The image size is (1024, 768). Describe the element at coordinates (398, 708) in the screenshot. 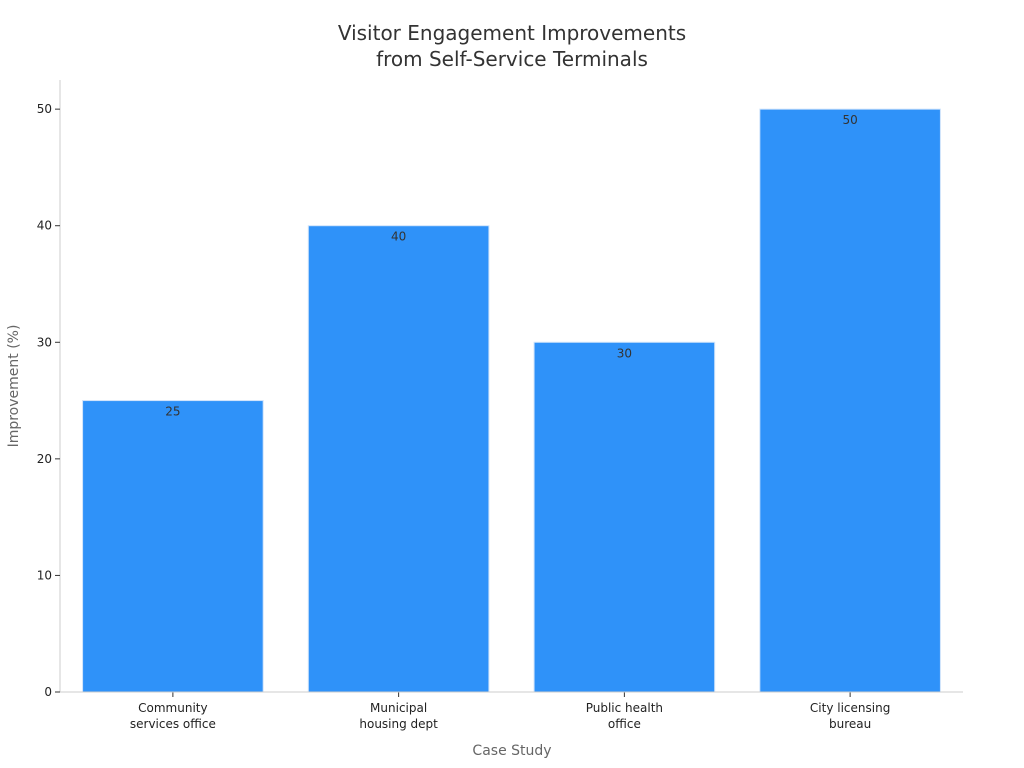

I see `x-tick-label: Municipal` at that location.